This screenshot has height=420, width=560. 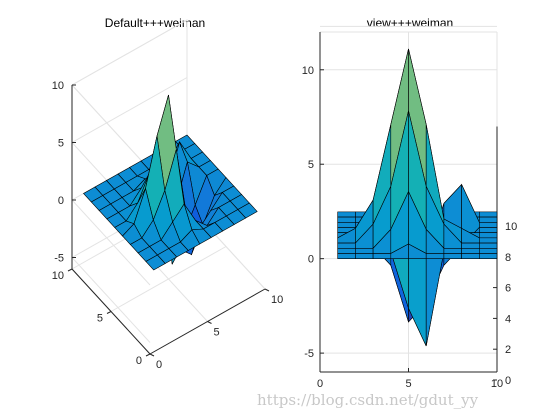 What do you see at coordinates (320, 384) in the screenshot?
I see `right-x-tick-label: 0` at bounding box center [320, 384].